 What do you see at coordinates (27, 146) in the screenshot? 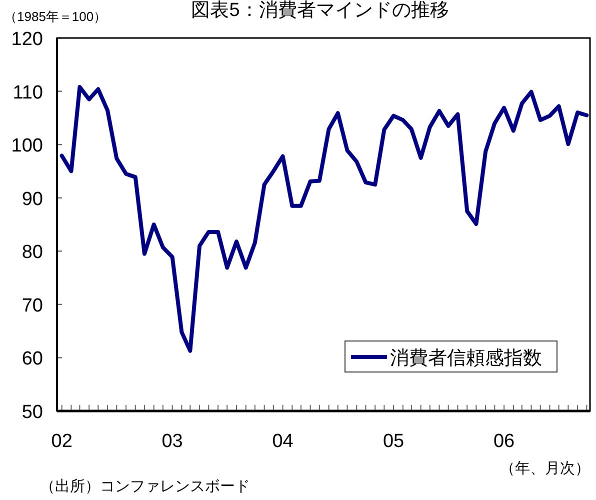
I see `y-tick-label: 100` at bounding box center [27, 146].